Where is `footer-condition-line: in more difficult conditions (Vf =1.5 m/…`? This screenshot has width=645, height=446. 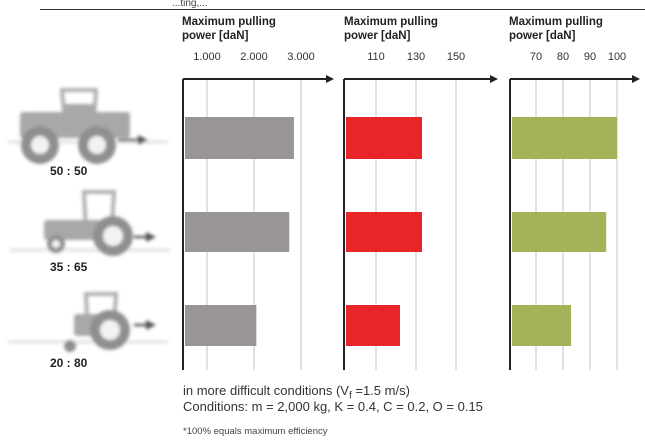 footer-condition-line: in more difficult conditions (Vf =1.5 m/… is located at coordinates (296, 392).